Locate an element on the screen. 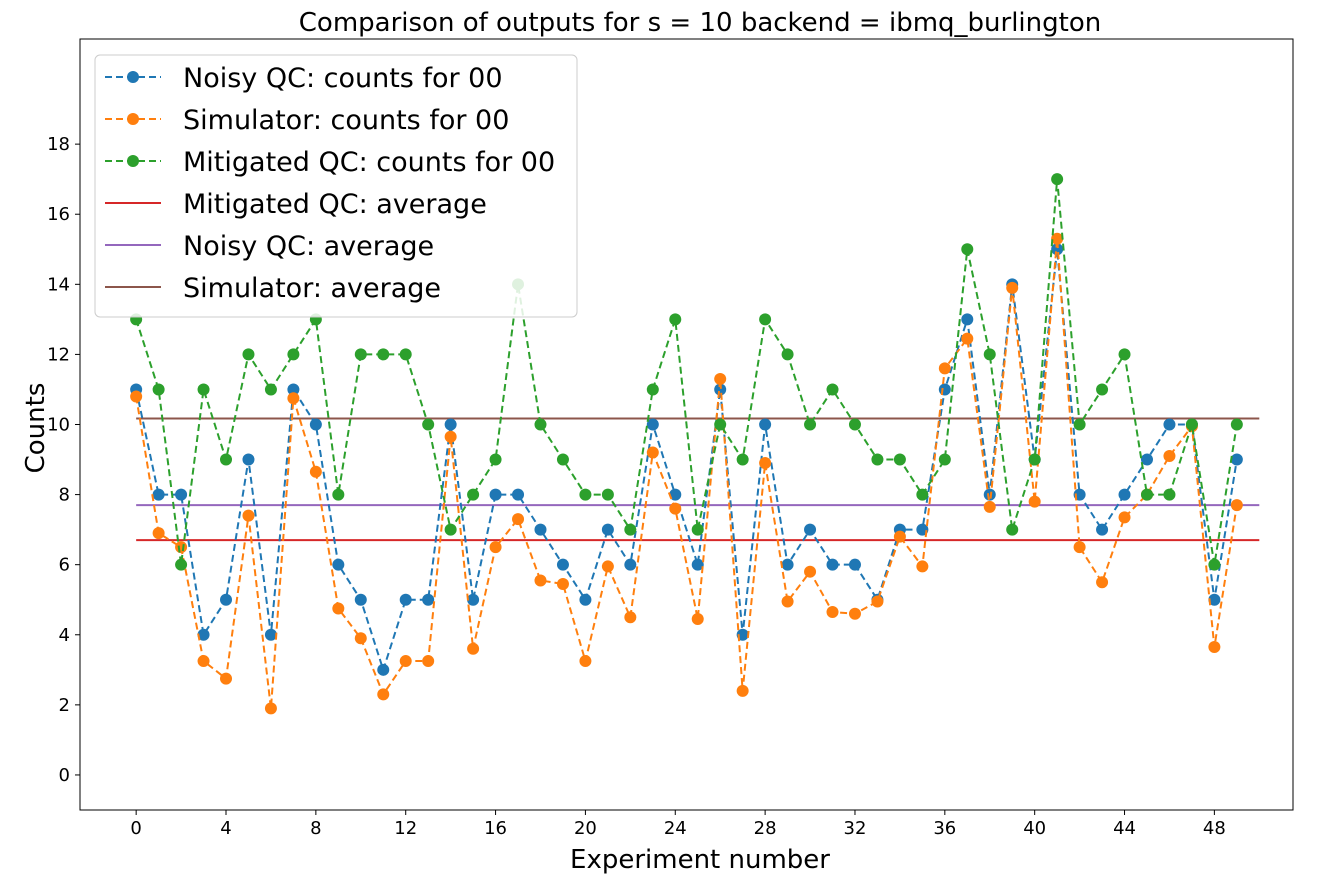 This screenshot has width=1329, height=887. x-tick-label: 36 is located at coordinates (944, 828).